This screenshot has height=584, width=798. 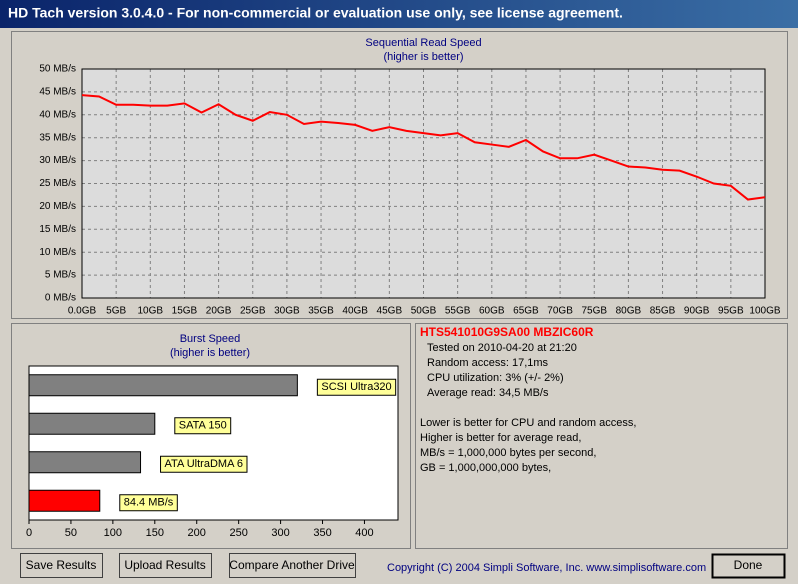 I want to click on info-detail: Average read: 34,5 MB/s, so click(x=488, y=393).